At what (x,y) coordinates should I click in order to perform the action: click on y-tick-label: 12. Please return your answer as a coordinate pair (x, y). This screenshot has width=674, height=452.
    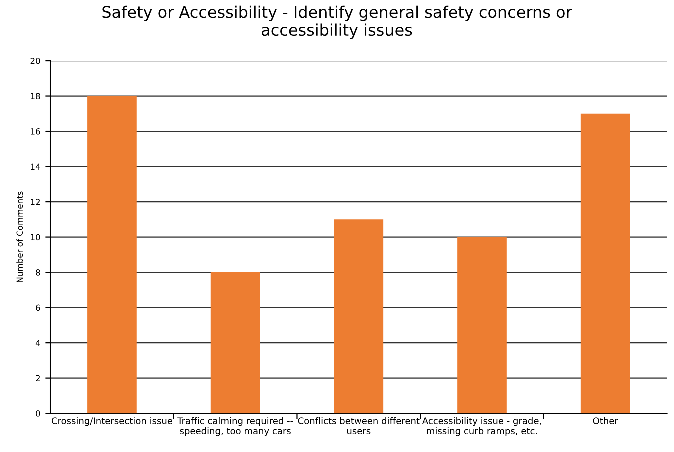
    Looking at the image, I should click on (35, 202).